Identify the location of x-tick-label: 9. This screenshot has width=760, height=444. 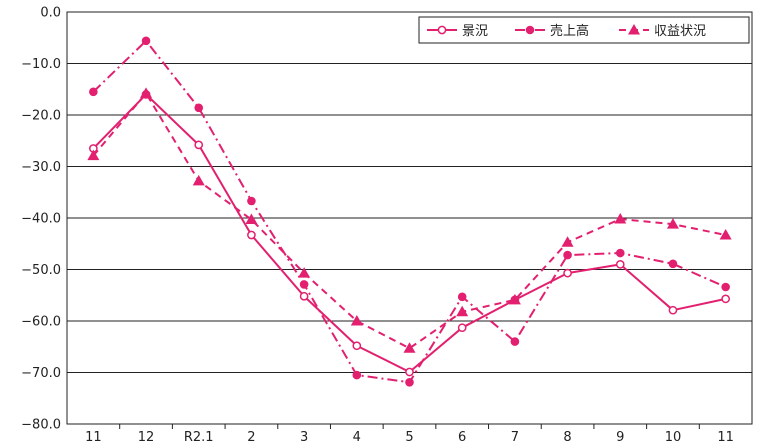
(620, 437).